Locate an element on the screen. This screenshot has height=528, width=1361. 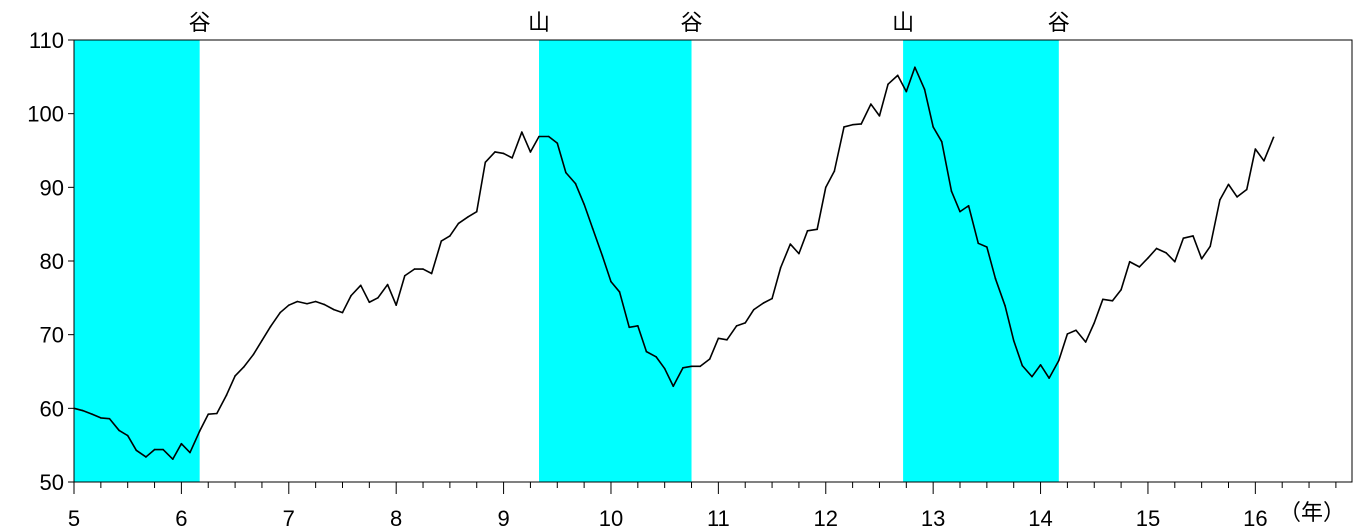
phase-label-3: 谷 is located at coordinates (692, 23).